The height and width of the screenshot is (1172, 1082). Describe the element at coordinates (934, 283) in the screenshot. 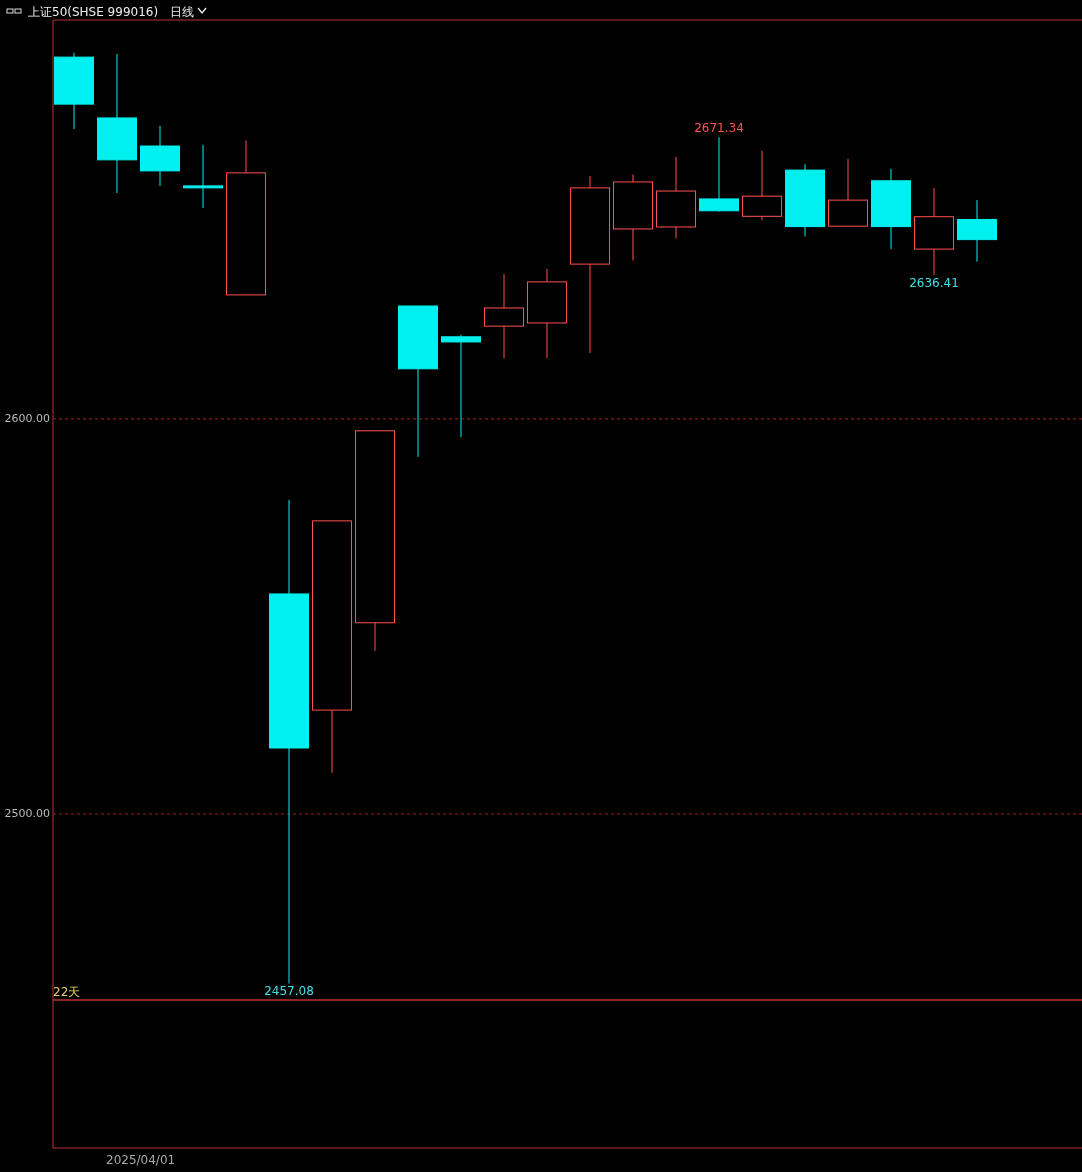

I see `annotation: 2636.41` at that location.